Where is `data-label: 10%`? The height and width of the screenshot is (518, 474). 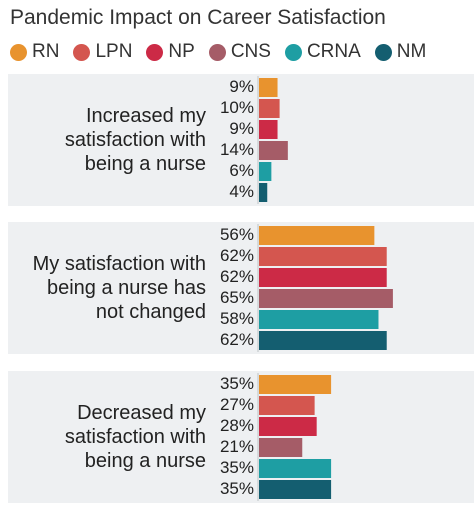 data-label: 10% is located at coordinates (236, 107).